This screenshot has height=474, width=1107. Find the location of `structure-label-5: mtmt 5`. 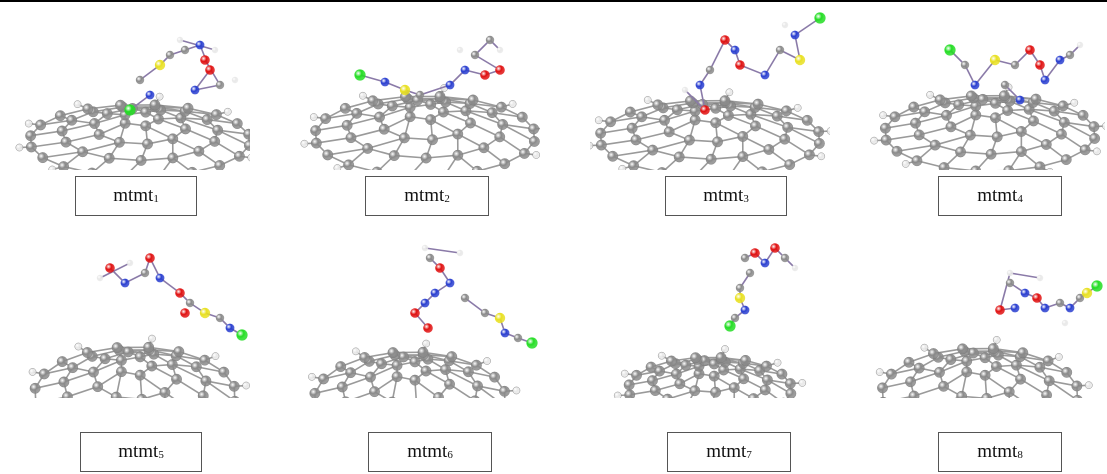

structure-label-5: mtmt 5 is located at coordinates (141, 452).